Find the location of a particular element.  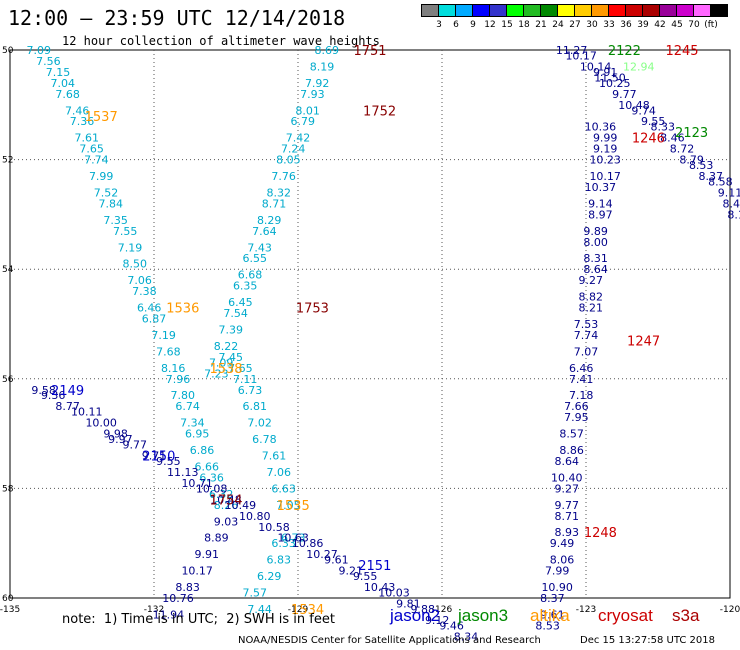

wave-height-value: 8.26 is located at coordinates (226, 505).